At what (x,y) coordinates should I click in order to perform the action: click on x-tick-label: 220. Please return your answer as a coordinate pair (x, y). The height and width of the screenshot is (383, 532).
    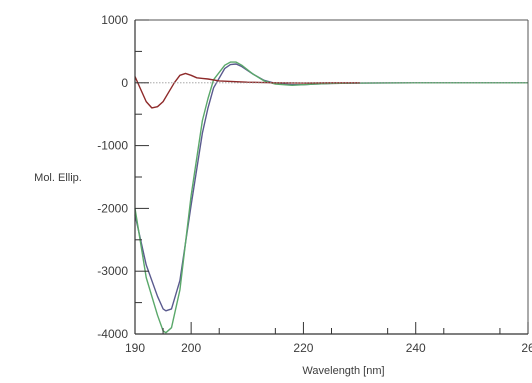
    Looking at the image, I should click on (303, 348).